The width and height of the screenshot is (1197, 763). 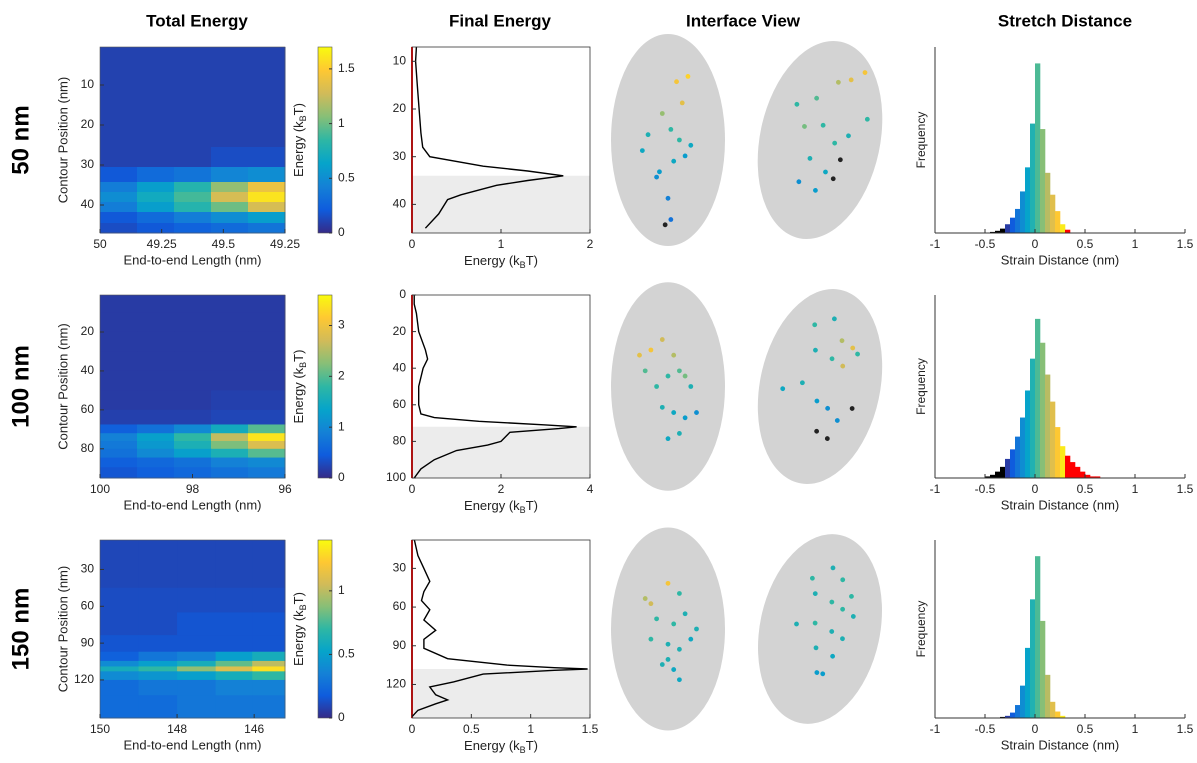 I want to click on colorbar-label: Energy (kBT), so click(x=299, y=140).